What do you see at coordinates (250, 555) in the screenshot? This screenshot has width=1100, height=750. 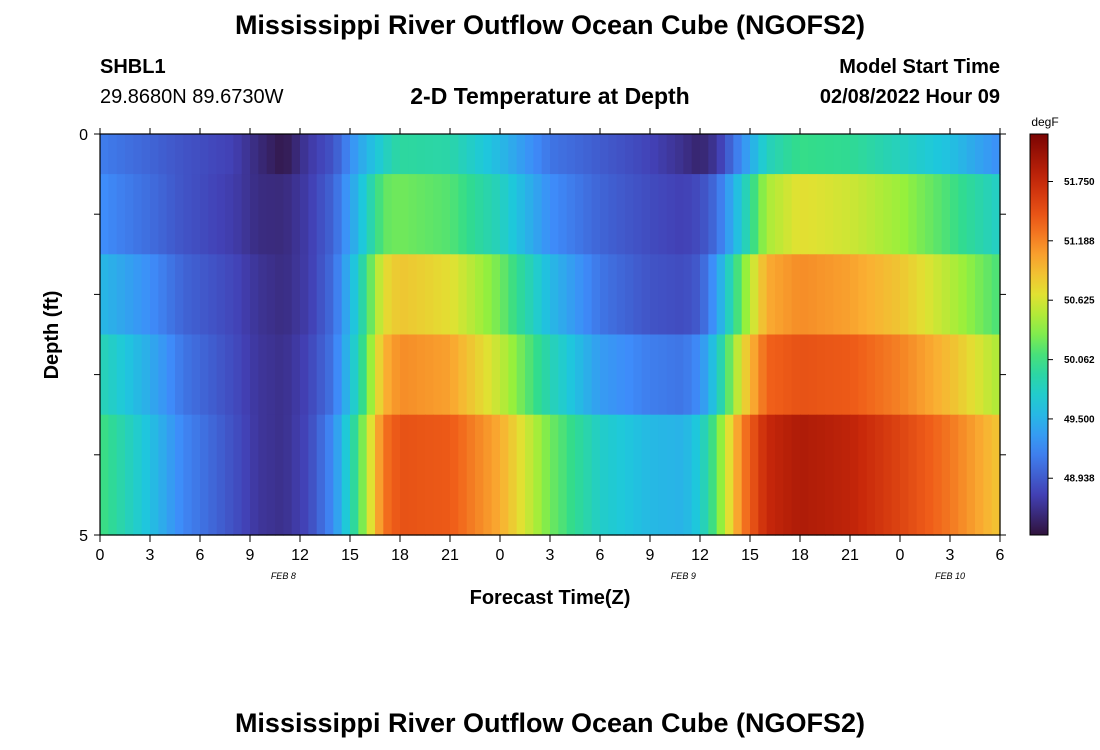 I see `x-tick-label: 9` at bounding box center [250, 555].